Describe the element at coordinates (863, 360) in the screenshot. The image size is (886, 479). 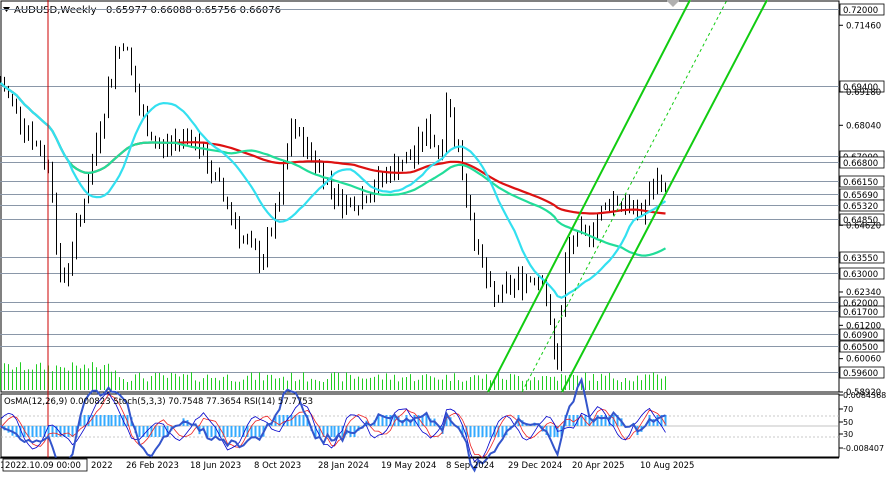
I see `price-tick-label: 0.60060` at that location.